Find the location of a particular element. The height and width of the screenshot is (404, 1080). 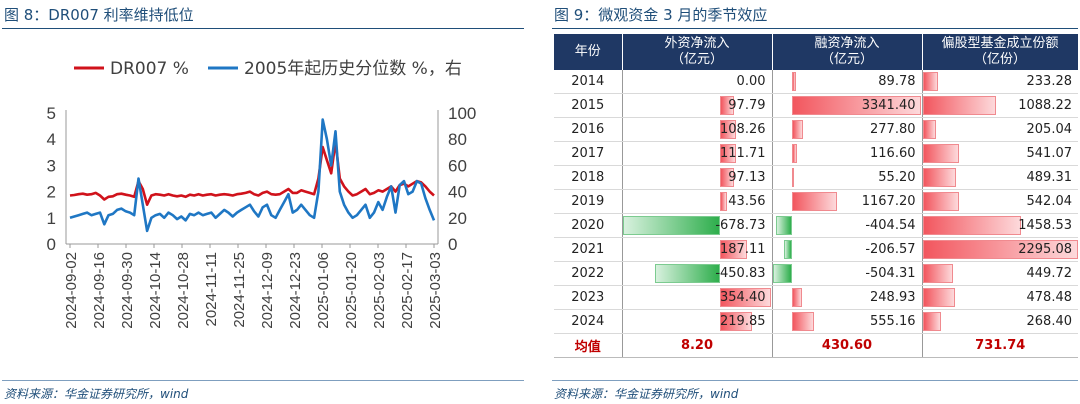

average-row: 均值 8.20 430.60 731.74 is located at coordinates (816, 345).